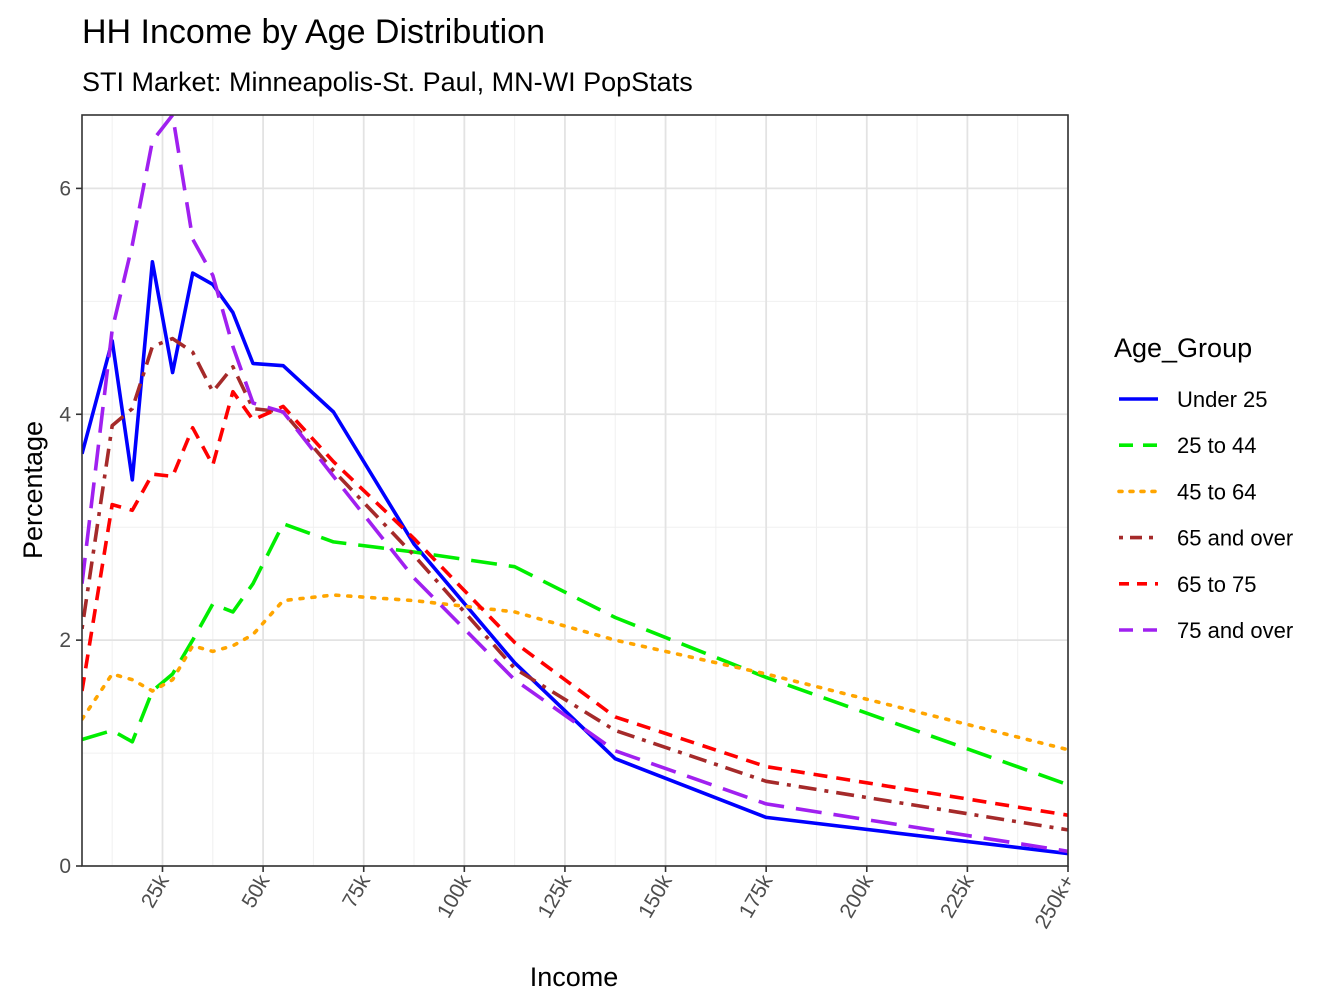 This screenshot has width=1344, height=1008. What do you see at coordinates (957, 896) in the screenshot?
I see `x-tick-label: 225k` at bounding box center [957, 896].